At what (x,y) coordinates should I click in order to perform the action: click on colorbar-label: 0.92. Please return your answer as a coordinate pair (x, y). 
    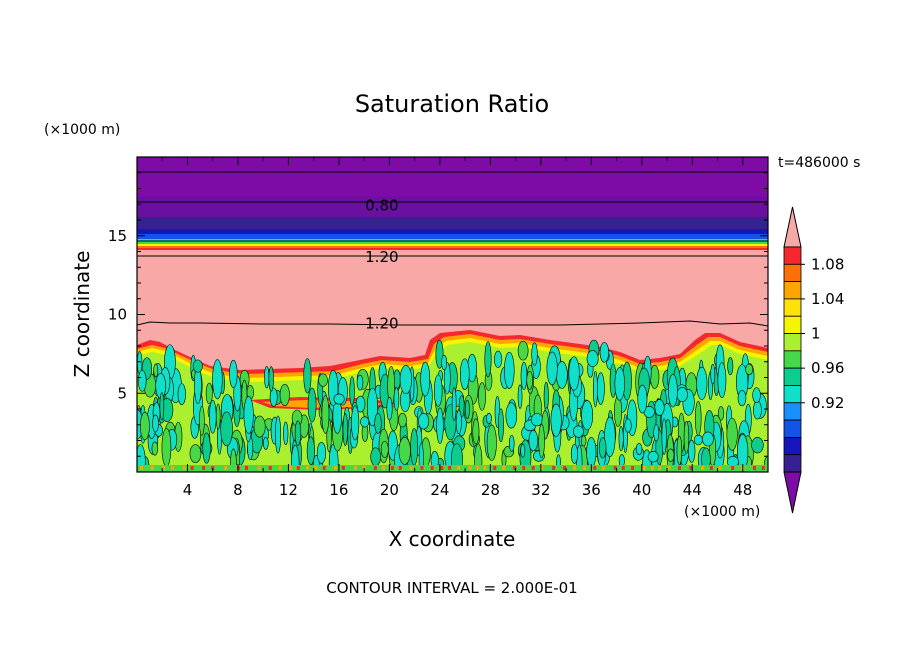
    Looking at the image, I should click on (827, 403).